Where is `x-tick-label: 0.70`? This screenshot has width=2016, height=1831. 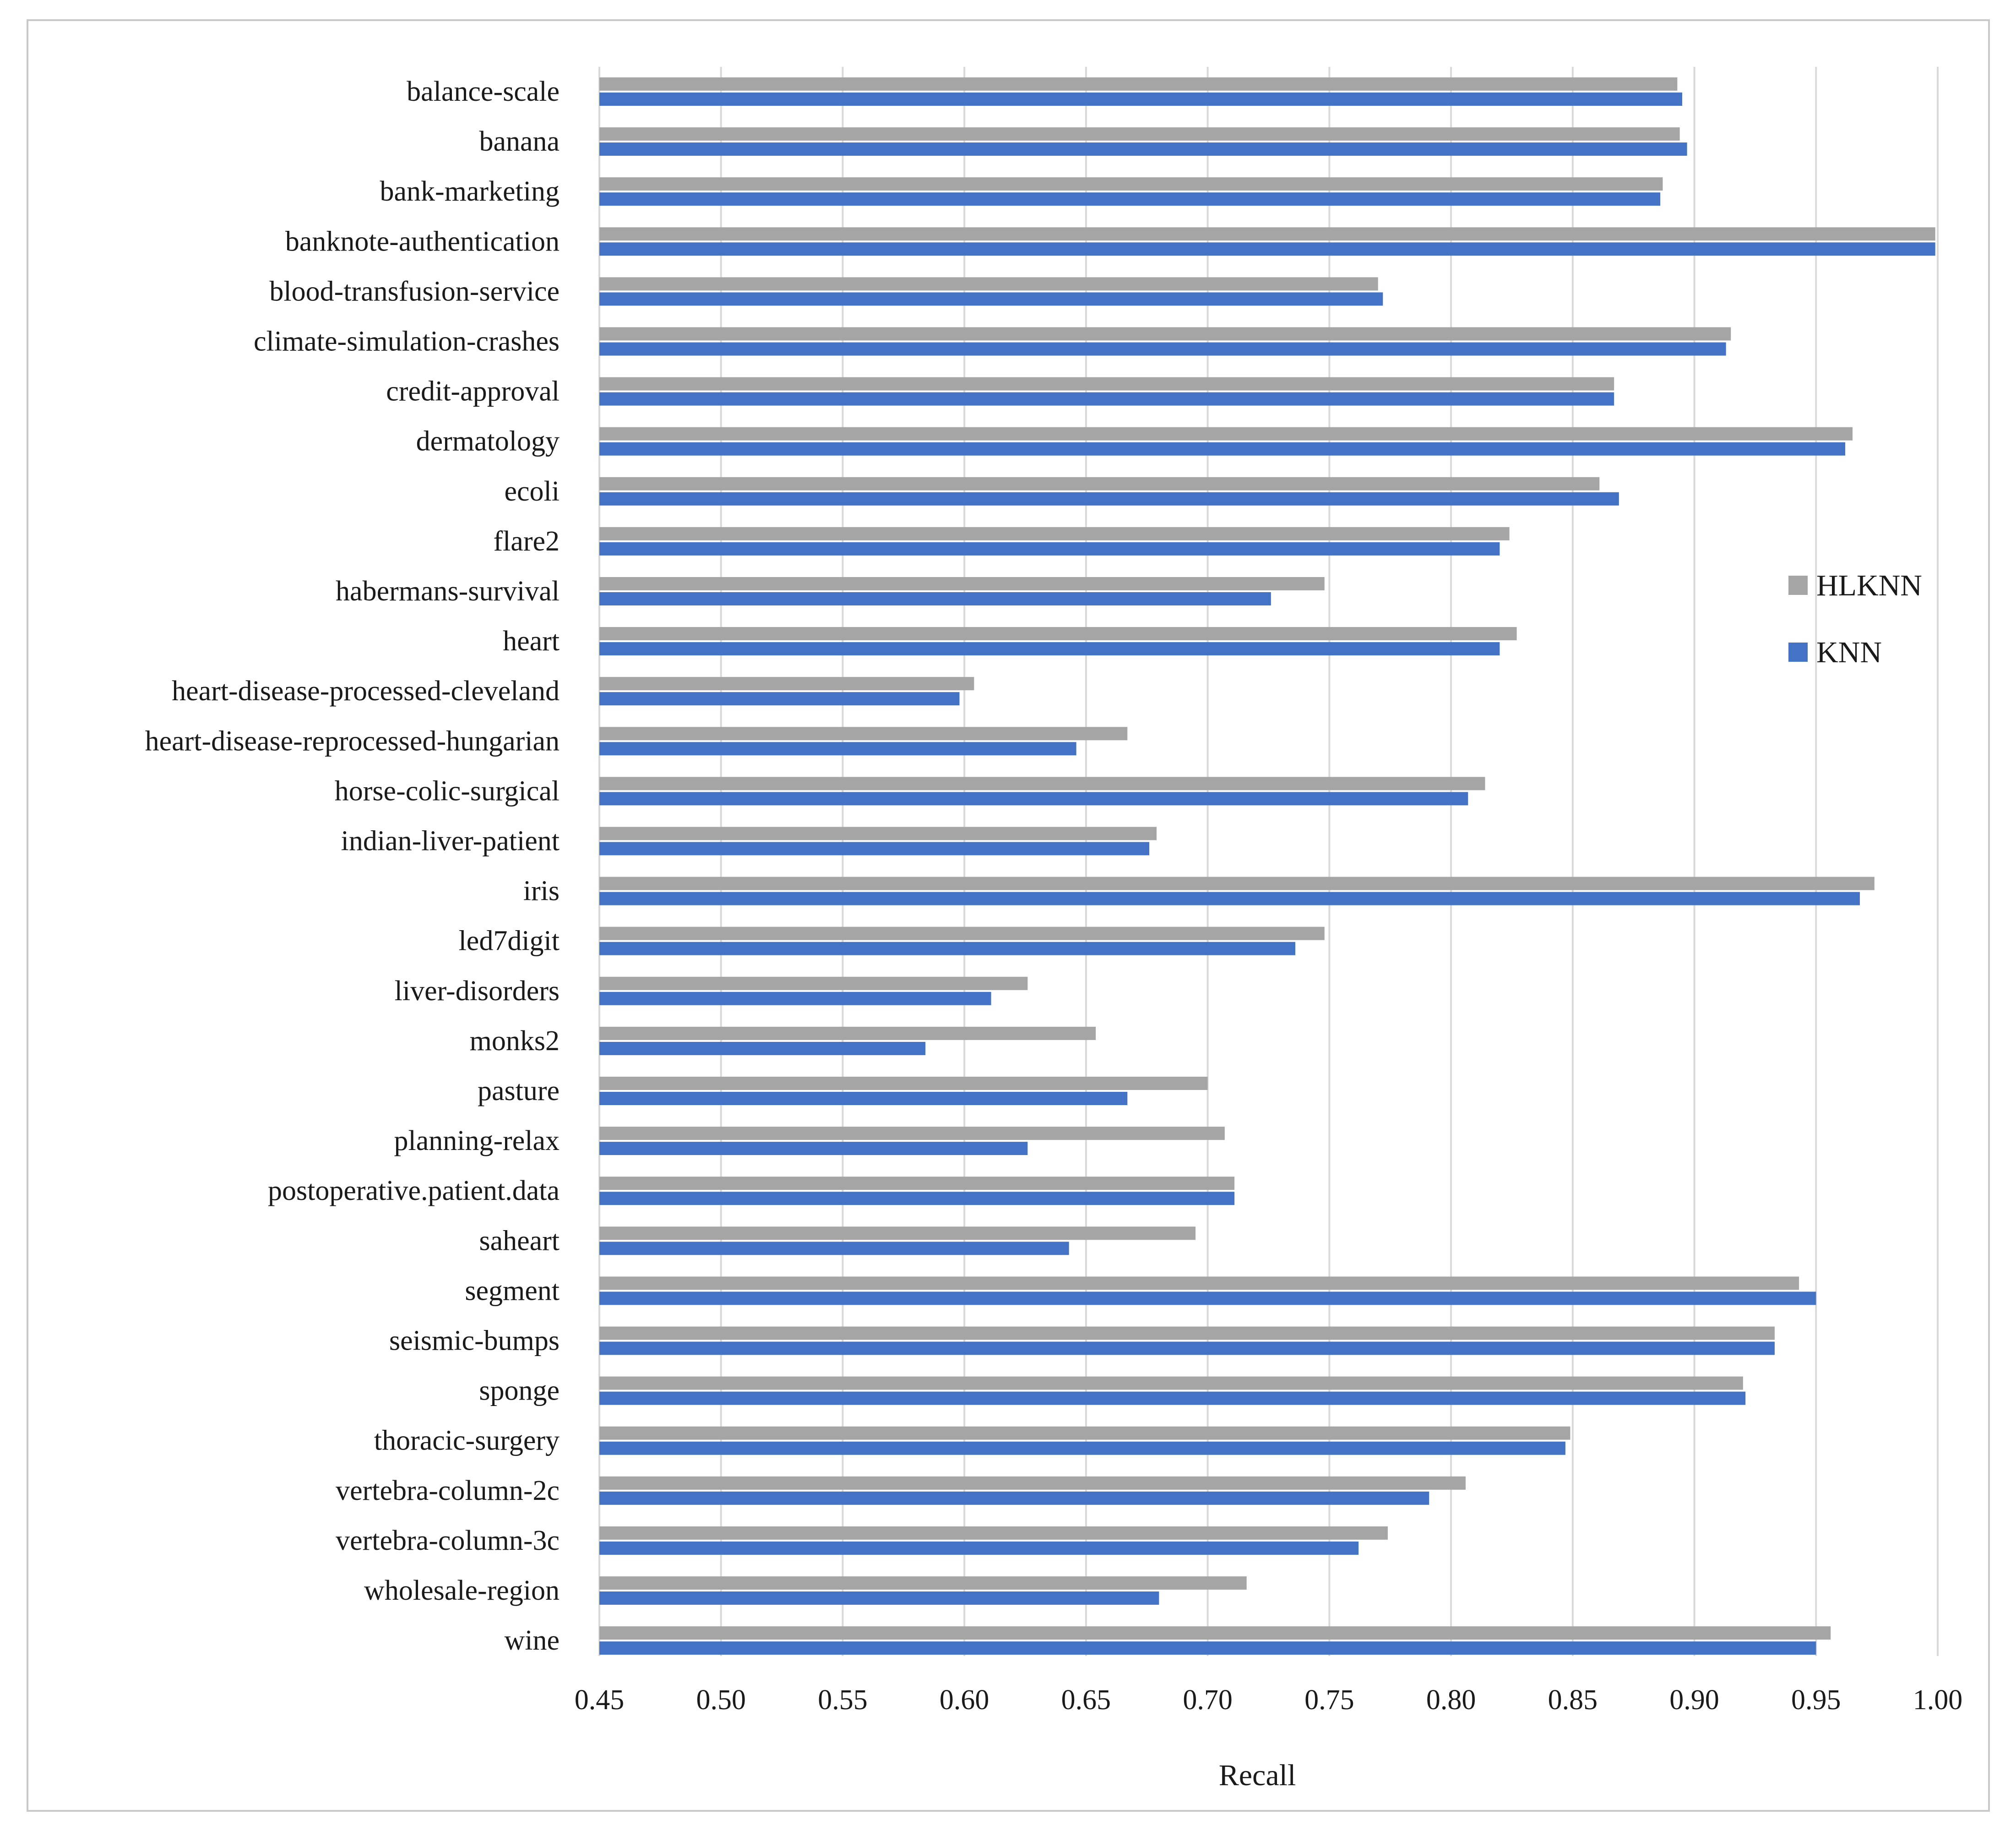 x-tick-label: 0.70 is located at coordinates (1208, 1700).